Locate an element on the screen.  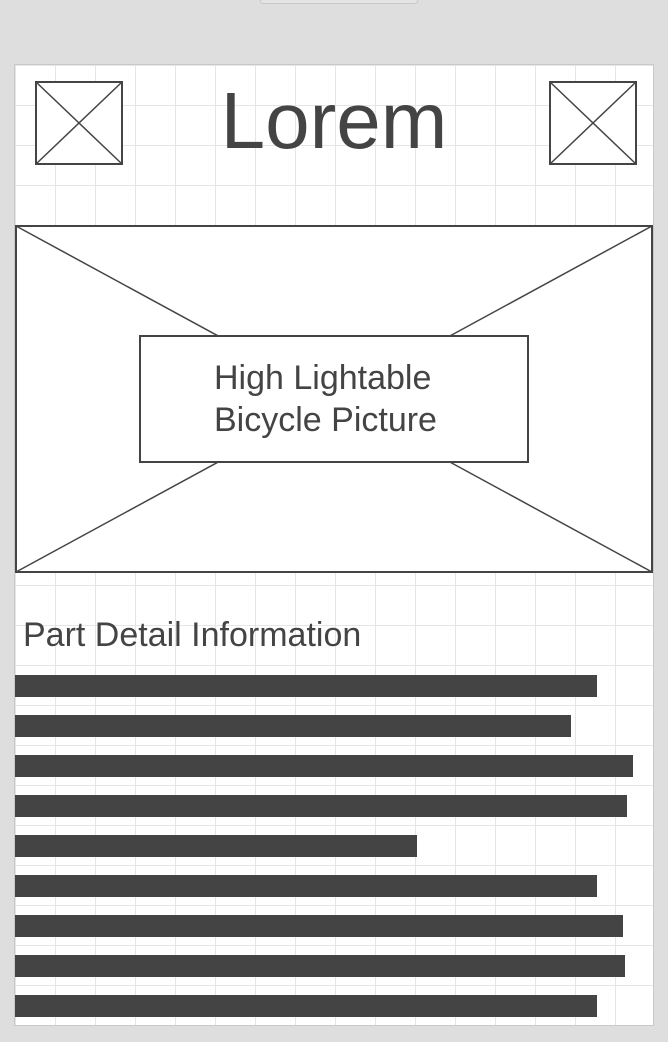
image-caption-box: High Lightable Bicycle Picture is located at coordinates (334, 399).